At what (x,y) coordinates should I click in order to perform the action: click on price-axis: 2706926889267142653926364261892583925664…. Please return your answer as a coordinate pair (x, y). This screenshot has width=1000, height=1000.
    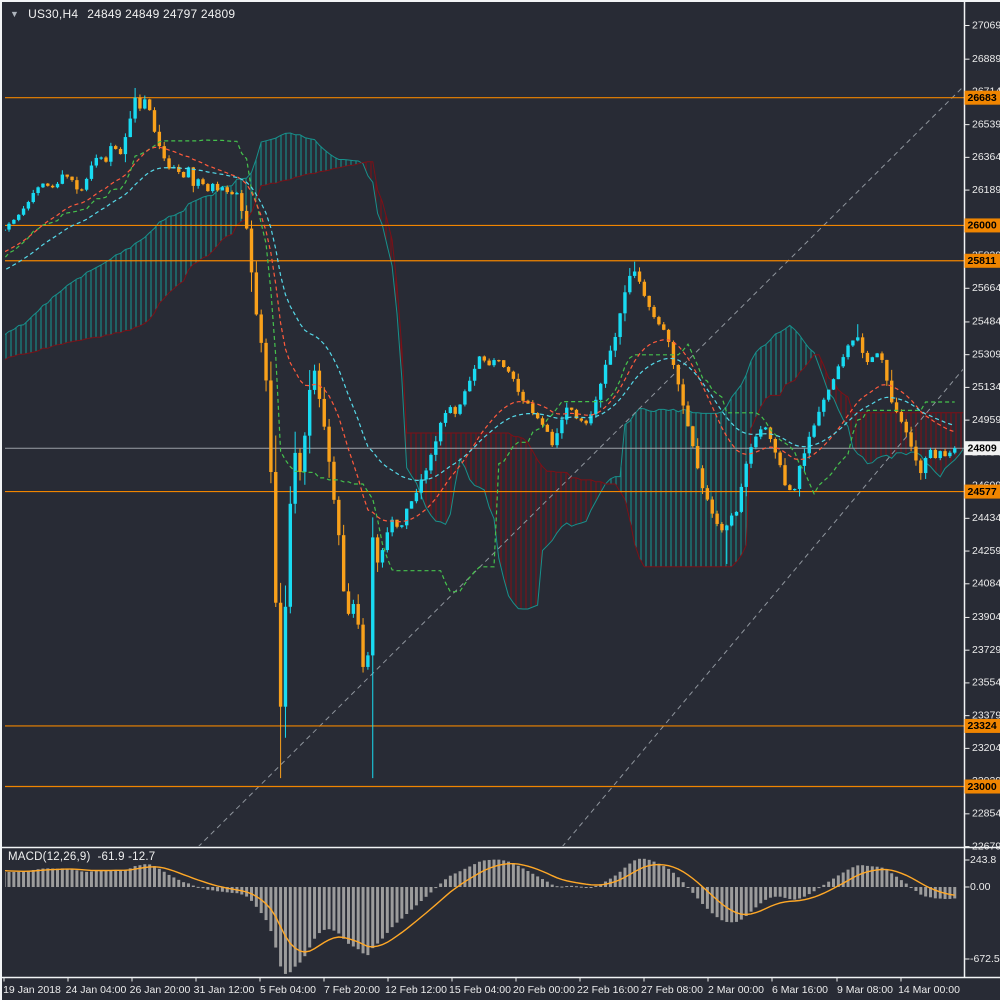
    Looking at the image, I should click on (982, 435).